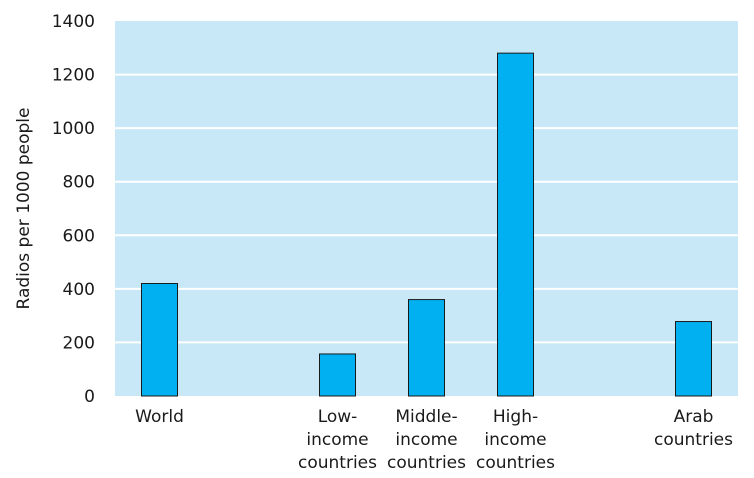 Image resolution: width=754 pixels, height=478 pixels. What do you see at coordinates (73, 22) in the screenshot?
I see `y-tick-label: 1400` at bounding box center [73, 22].